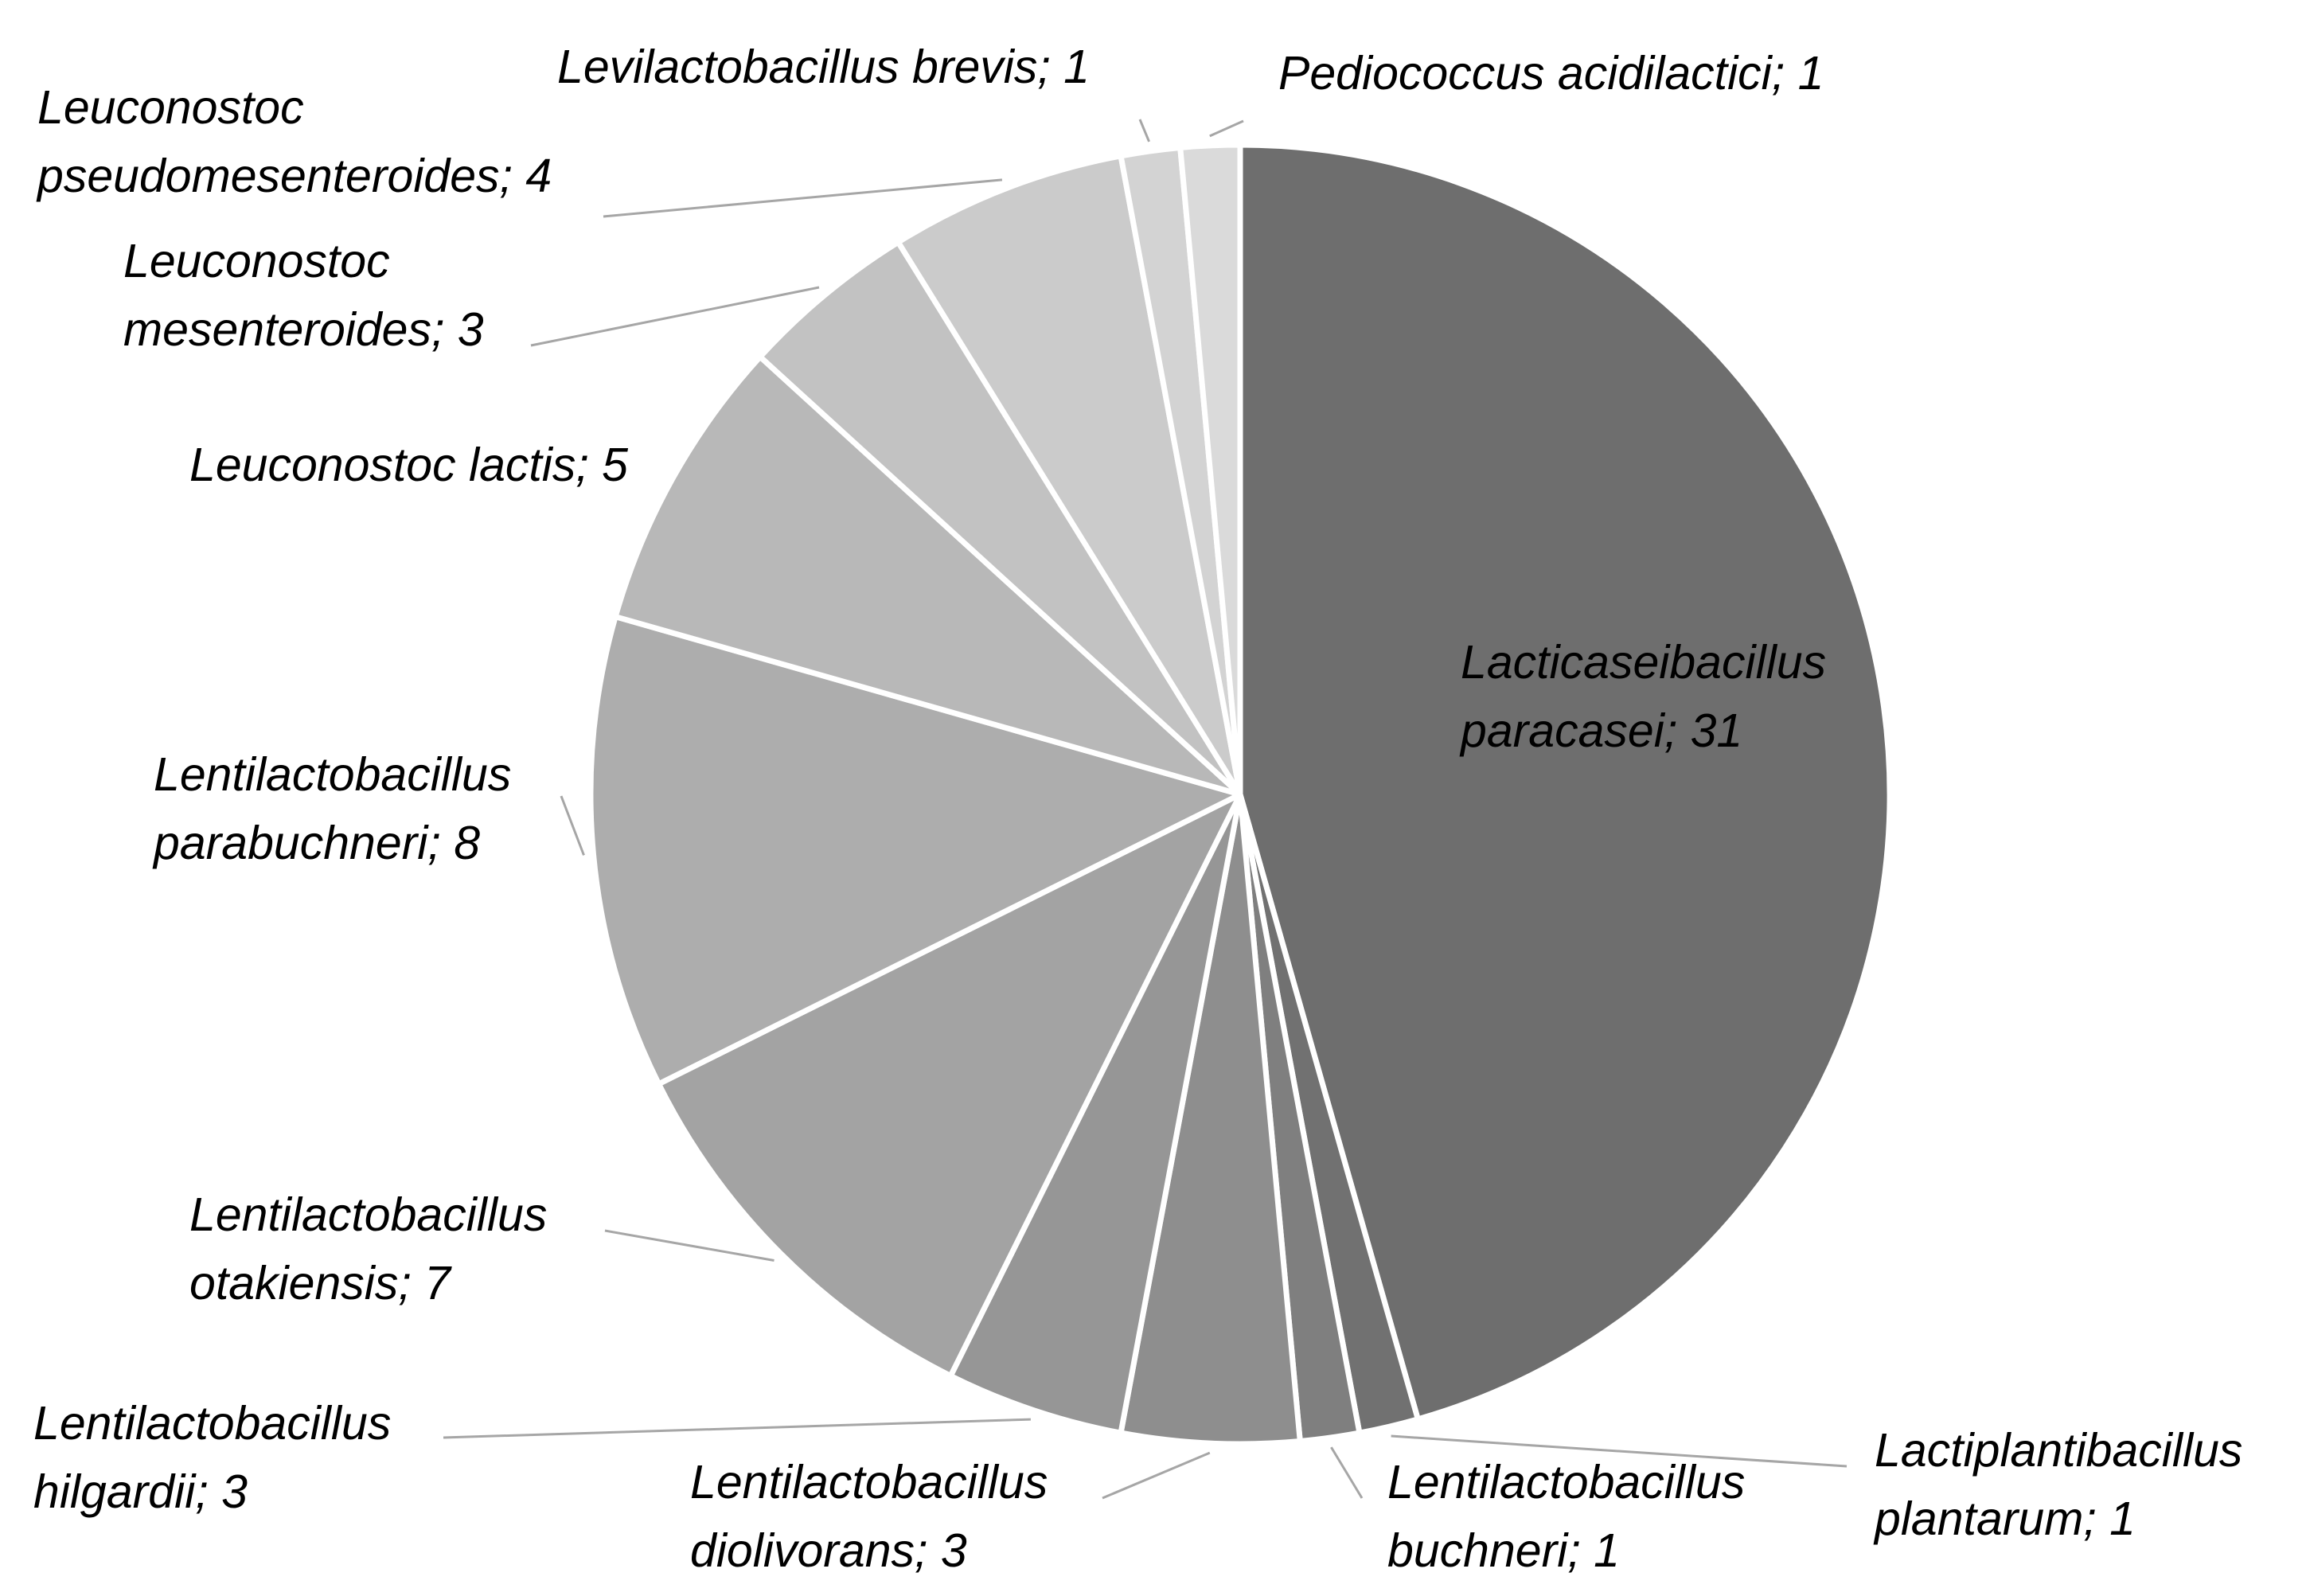 This screenshot has height=1596, width=2306. What do you see at coordinates (2004, 1519) in the screenshot?
I see `data-label-line: plantarum; 1` at bounding box center [2004, 1519].